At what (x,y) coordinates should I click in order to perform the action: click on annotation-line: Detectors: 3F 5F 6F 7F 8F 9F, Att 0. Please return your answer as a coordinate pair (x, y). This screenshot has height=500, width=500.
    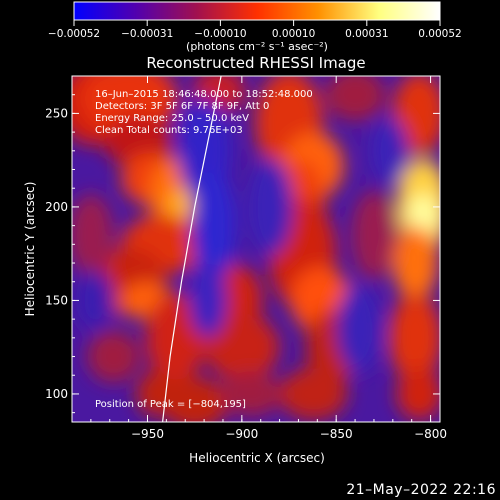
    Looking at the image, I should click on (182, 106).